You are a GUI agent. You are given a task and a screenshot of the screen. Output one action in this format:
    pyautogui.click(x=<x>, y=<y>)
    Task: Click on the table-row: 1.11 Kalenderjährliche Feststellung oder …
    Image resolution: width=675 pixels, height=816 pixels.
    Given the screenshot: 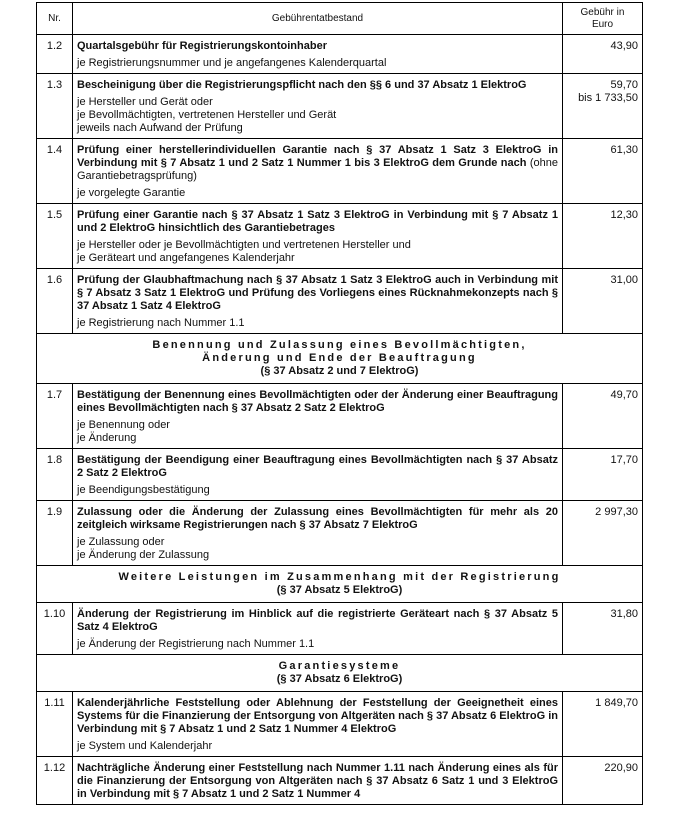 What is the action you would take?
    pyautogui.click(x=339, y=724)
    